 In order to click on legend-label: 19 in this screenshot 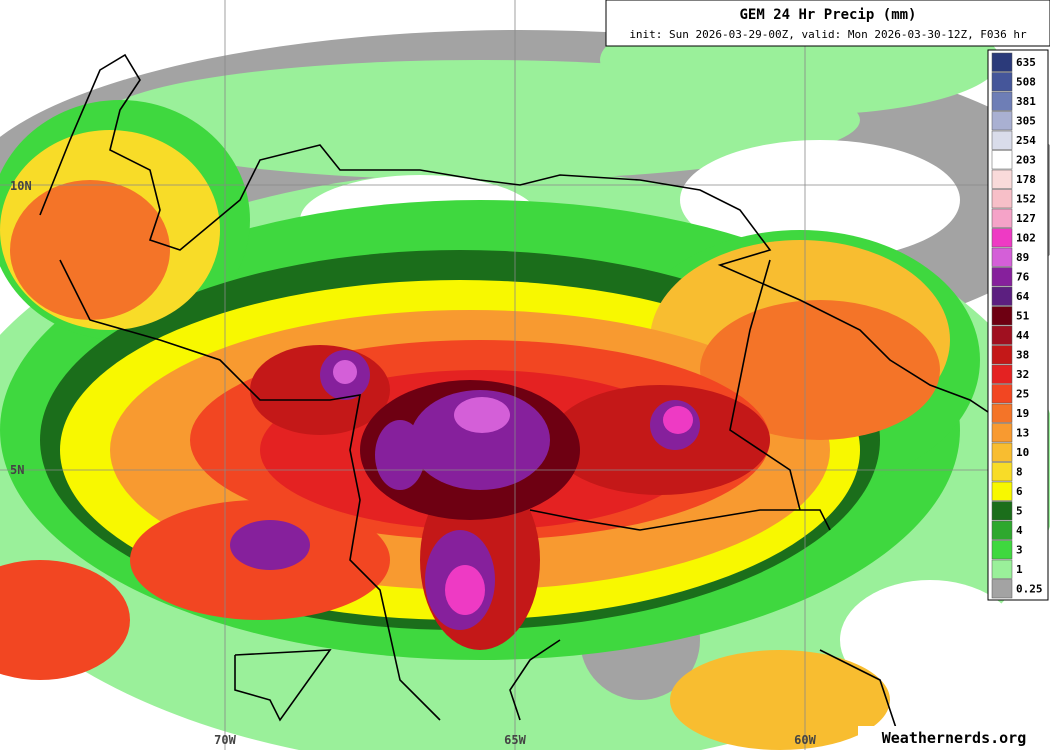, I will do `click(1022, 413)`.